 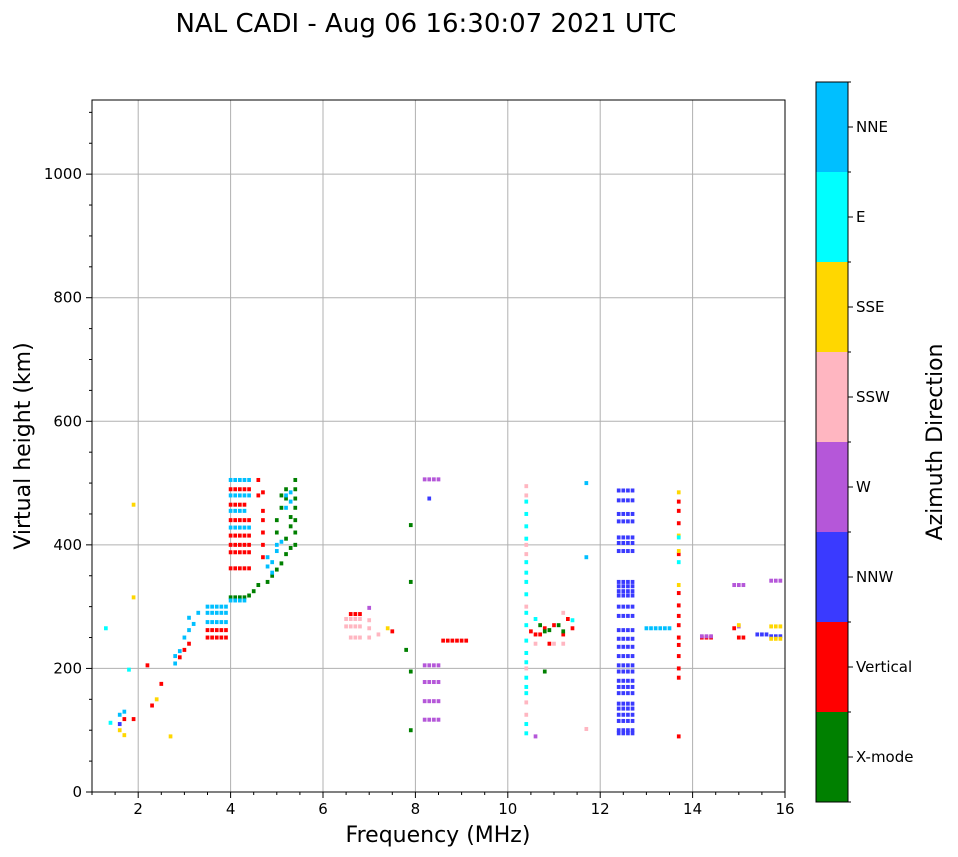 What do you see at coordinates (231, 809) in the screenshot?
I see `x-tick-label: 4` at bounding box center [231, 809].